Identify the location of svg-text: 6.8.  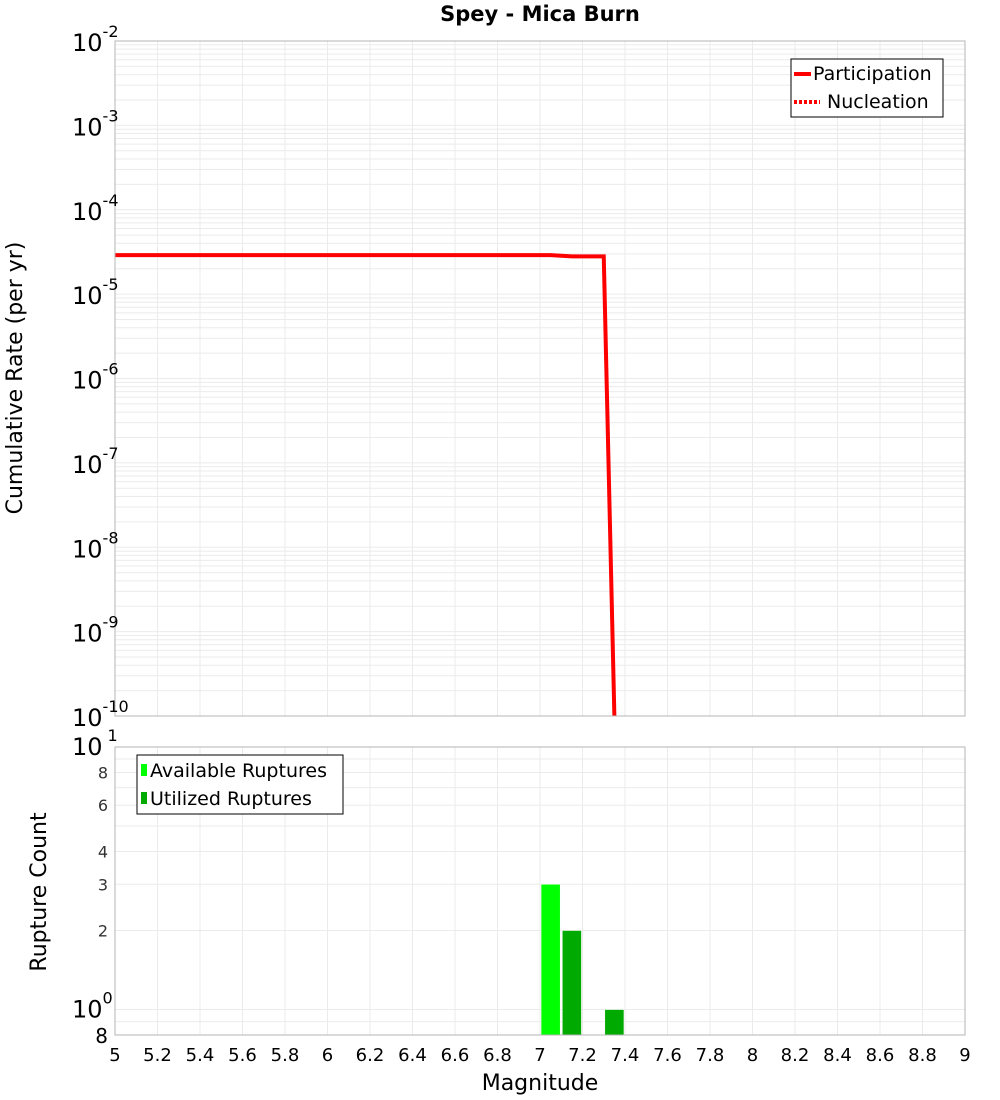
(497, 1055).